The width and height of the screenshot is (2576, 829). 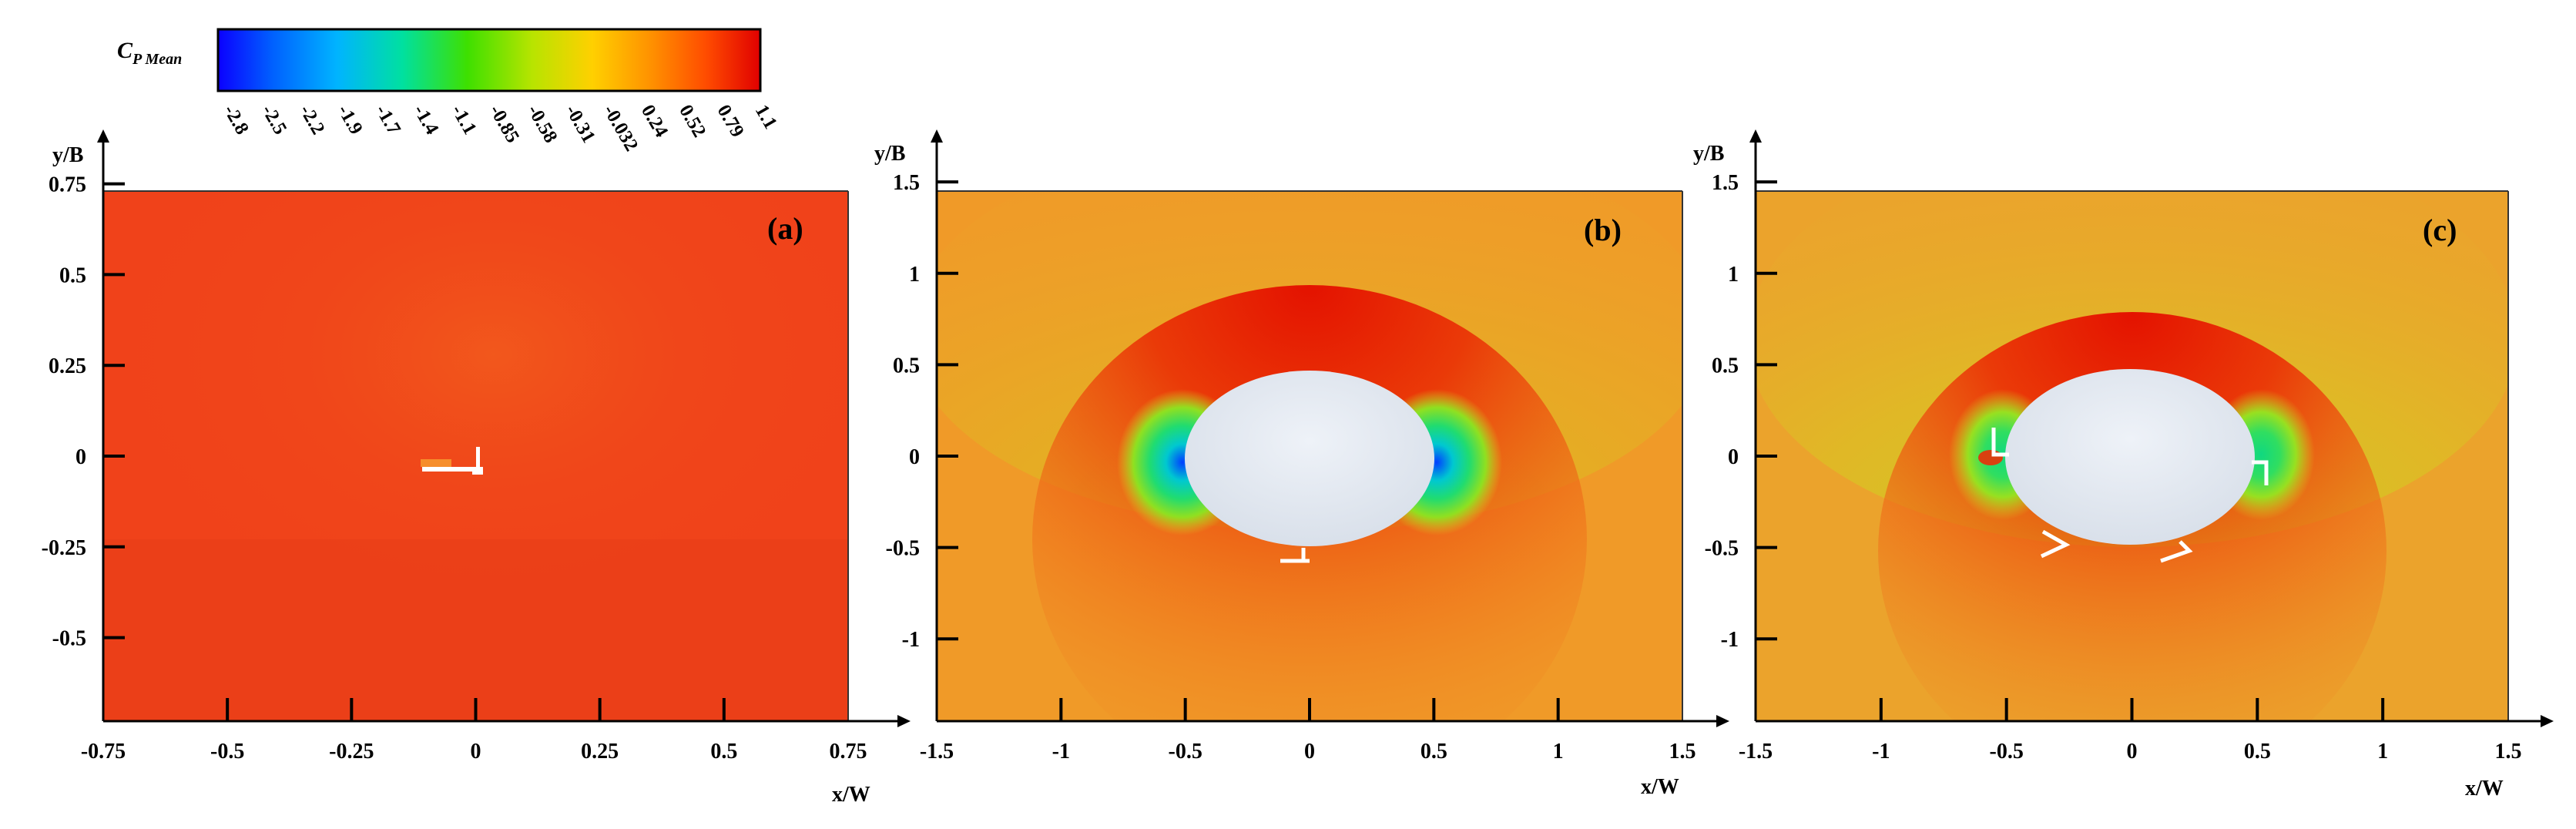 I want to click on panel-b-ylabel: y/B, so click(x=889, y=154).